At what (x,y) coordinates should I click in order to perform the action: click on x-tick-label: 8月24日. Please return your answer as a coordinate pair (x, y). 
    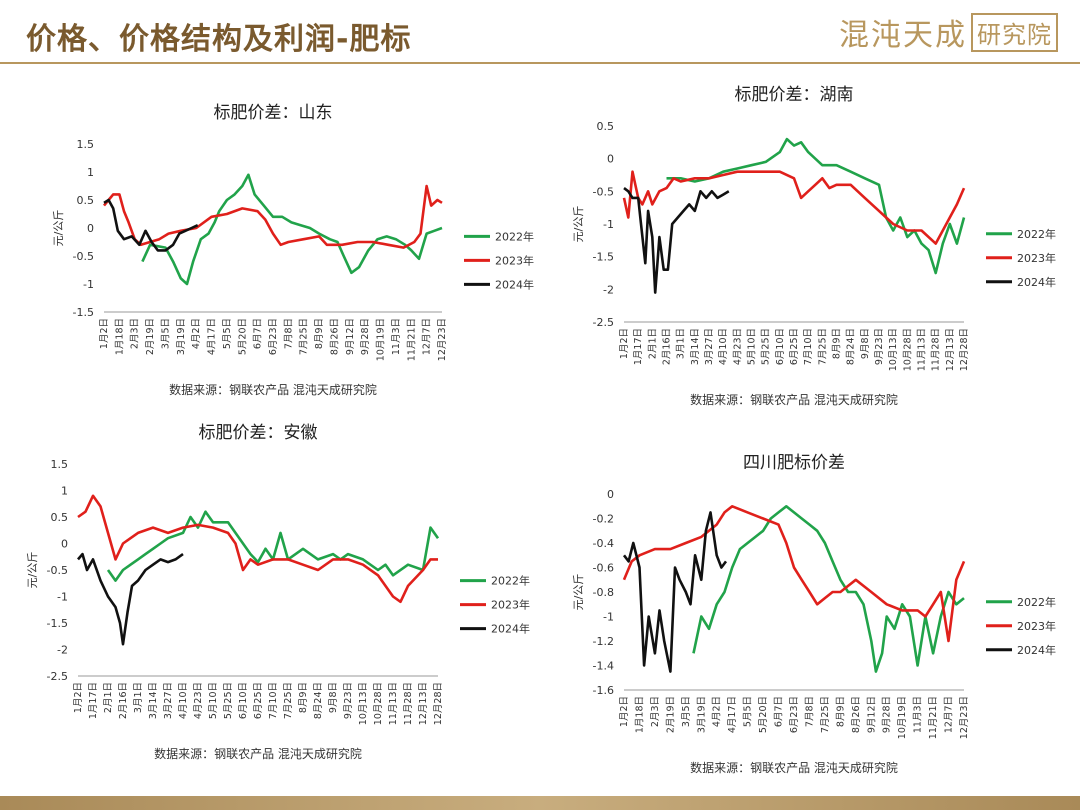
    Looking at the image, I should click on (318, 700).